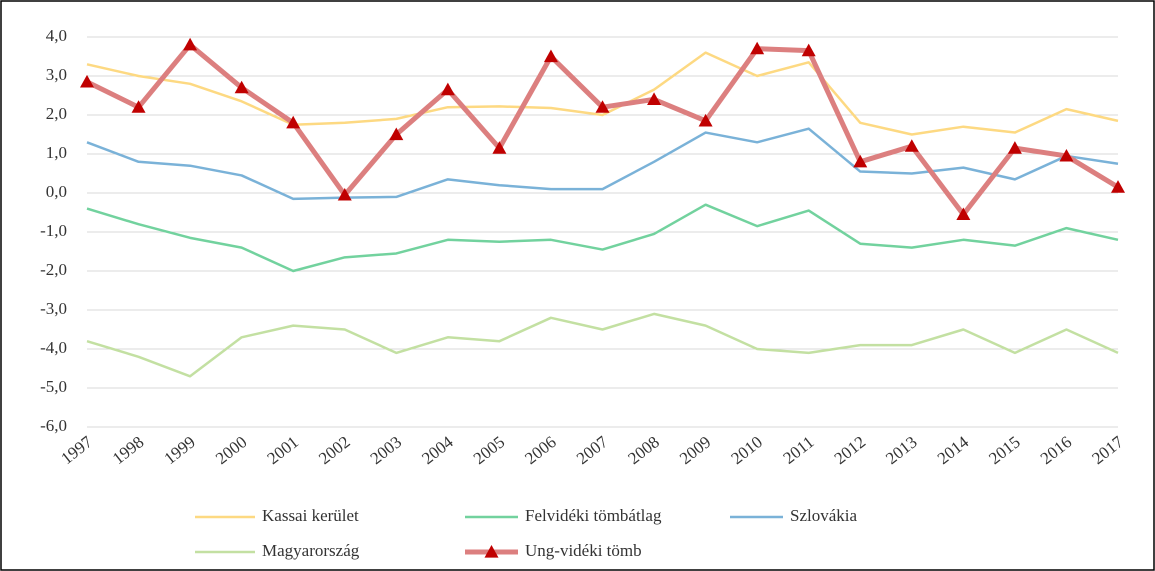  What do you see at coordinates (53, 269) in the screenshot?
I see `y-tick-label: -2,0` at bounding box center [53, 269].